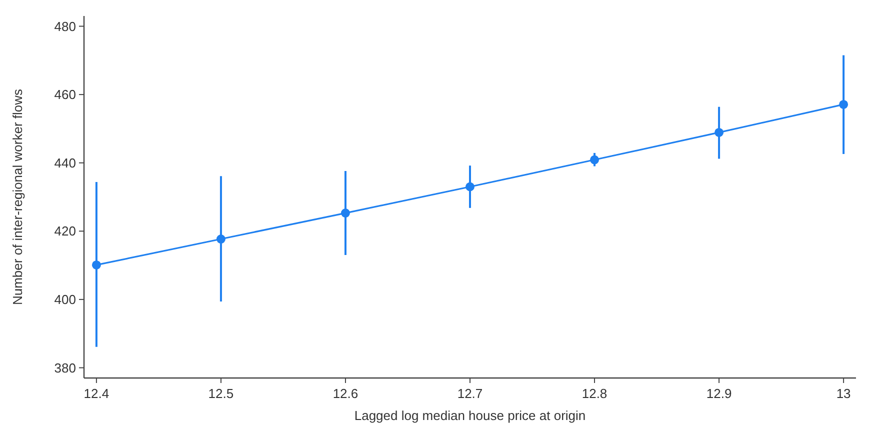 This screenshot has width=872, height=430. What do you see at coordinates (65, 94) in the screenshot?
I see `y-tick-label: 460` at bounding box center [65, 94].